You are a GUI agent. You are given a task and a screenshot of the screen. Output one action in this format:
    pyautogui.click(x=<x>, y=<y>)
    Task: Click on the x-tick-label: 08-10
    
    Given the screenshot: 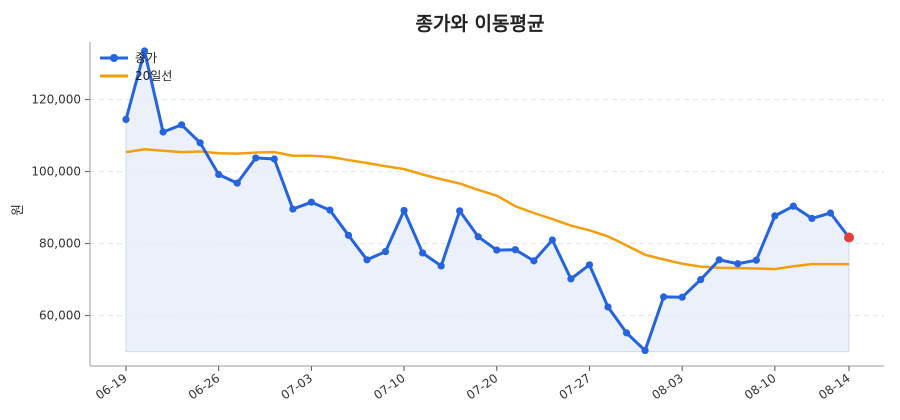 What is the action you would take?
    pyautogui.click(x=760, y=386)
    